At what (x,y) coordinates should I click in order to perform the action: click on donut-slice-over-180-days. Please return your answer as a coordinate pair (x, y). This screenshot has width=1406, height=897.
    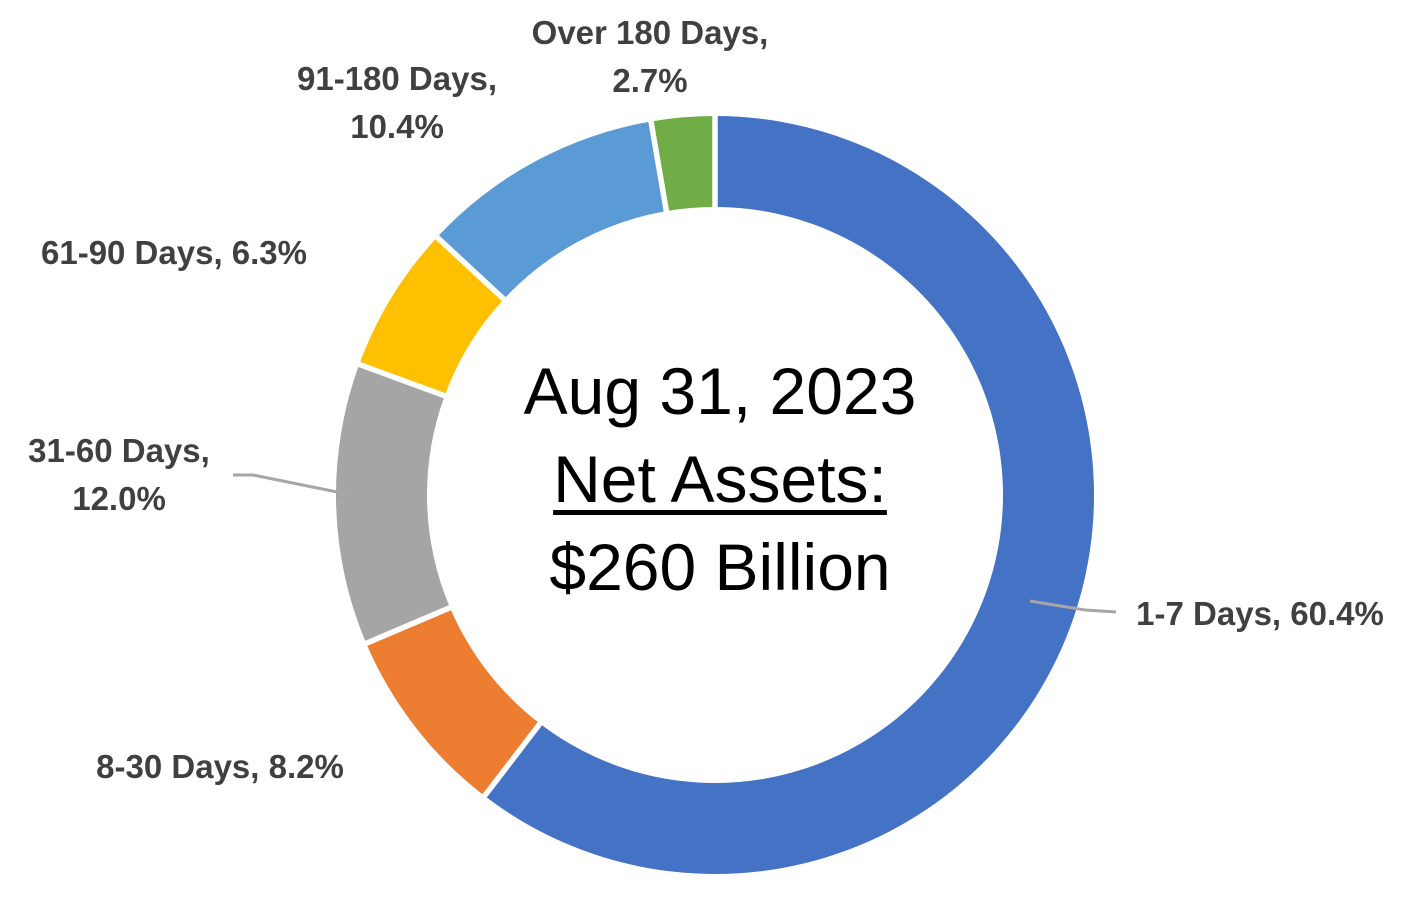
    Looking at the image, I should click on (683, 164).